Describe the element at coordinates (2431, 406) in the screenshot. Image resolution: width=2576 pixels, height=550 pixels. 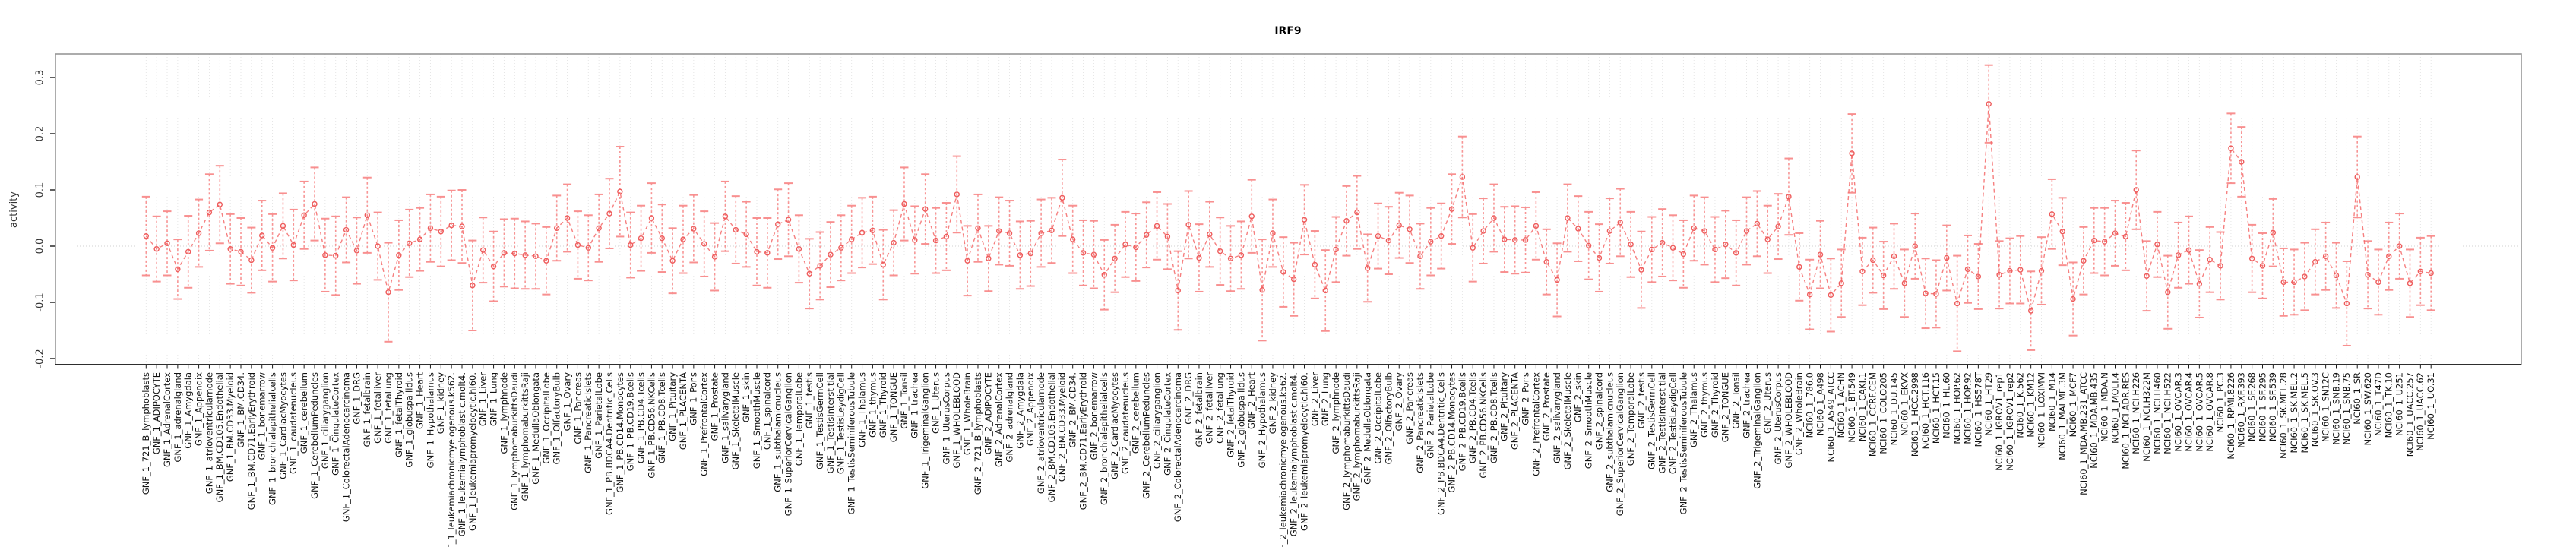
I see `x-tick-label: NCI60_1_UO.31` at that location.